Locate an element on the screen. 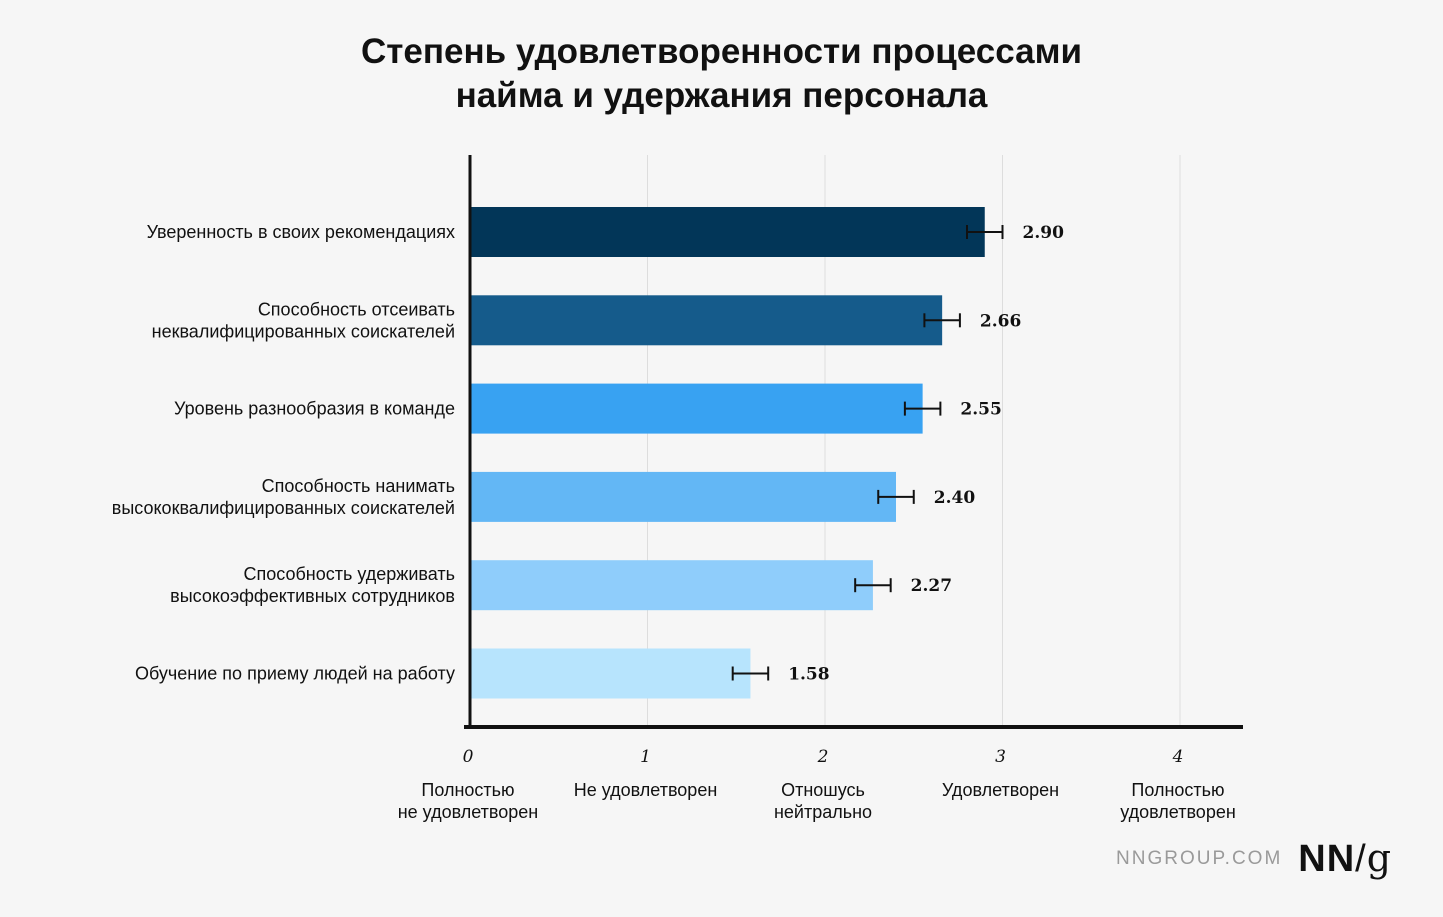 Image resolution: width=1443 pixels, height=917 pixels. value-label-1: 2.66 is located at coordinates (1000, 321).